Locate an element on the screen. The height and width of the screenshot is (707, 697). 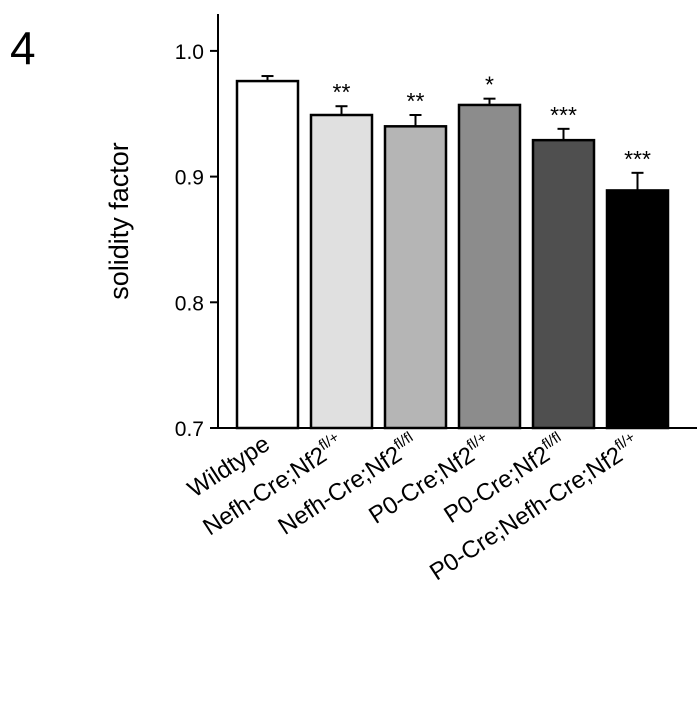
panel-label: 4 is located at coordinates (23, 48).